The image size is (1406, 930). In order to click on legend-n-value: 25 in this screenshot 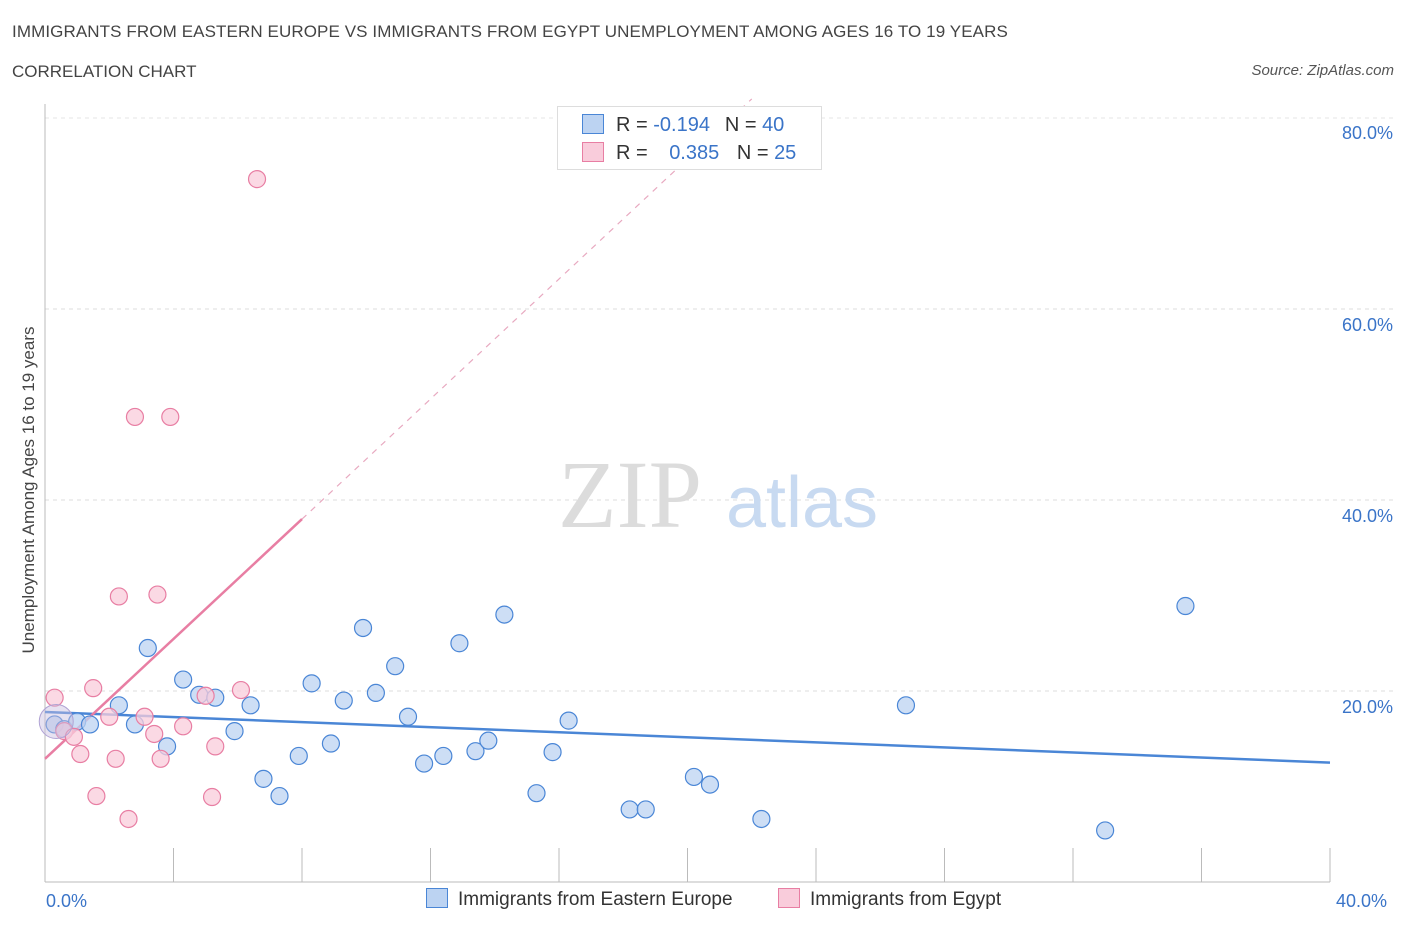, I will do `click(785, 153)`.